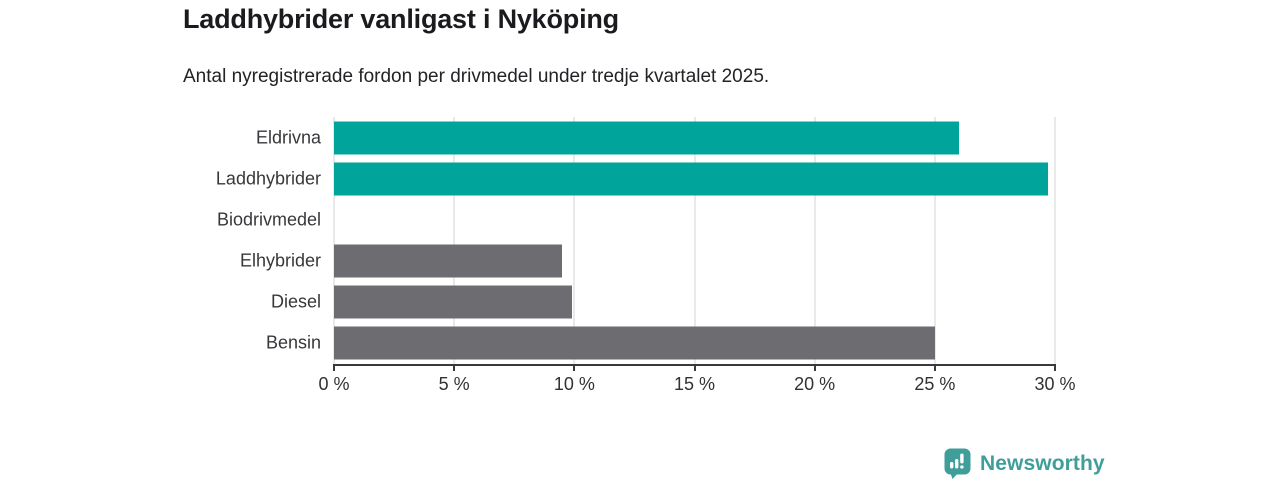 This screenshot has height=480, width=1280. I want to click on x-axis-tick-label: 10 %, so click(574, 384).